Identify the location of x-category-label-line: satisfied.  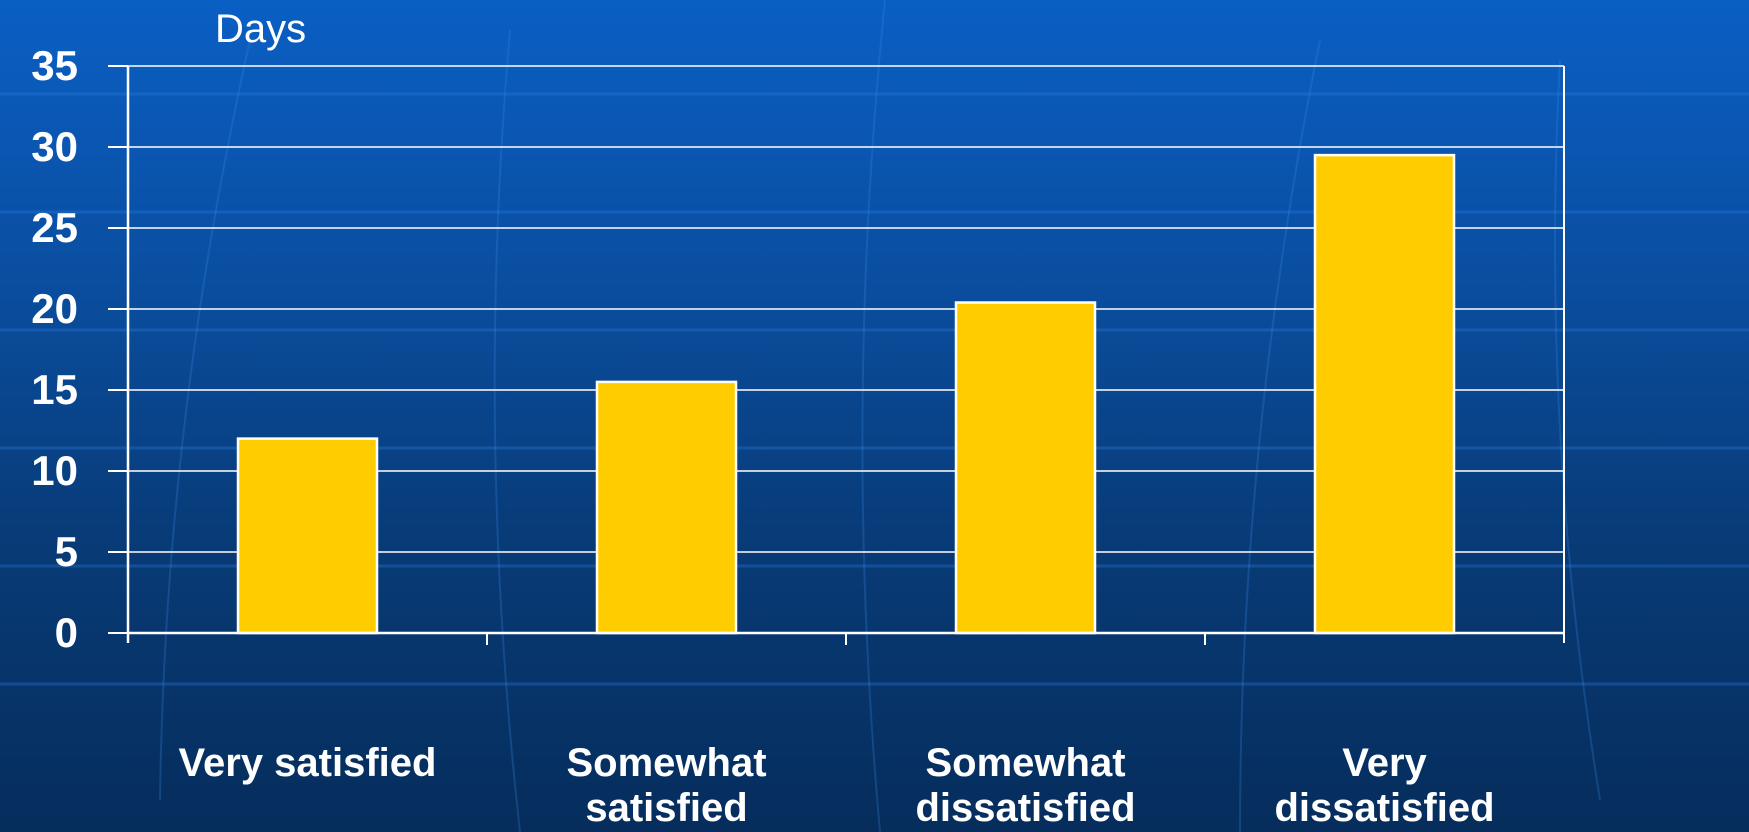
(666, 808).